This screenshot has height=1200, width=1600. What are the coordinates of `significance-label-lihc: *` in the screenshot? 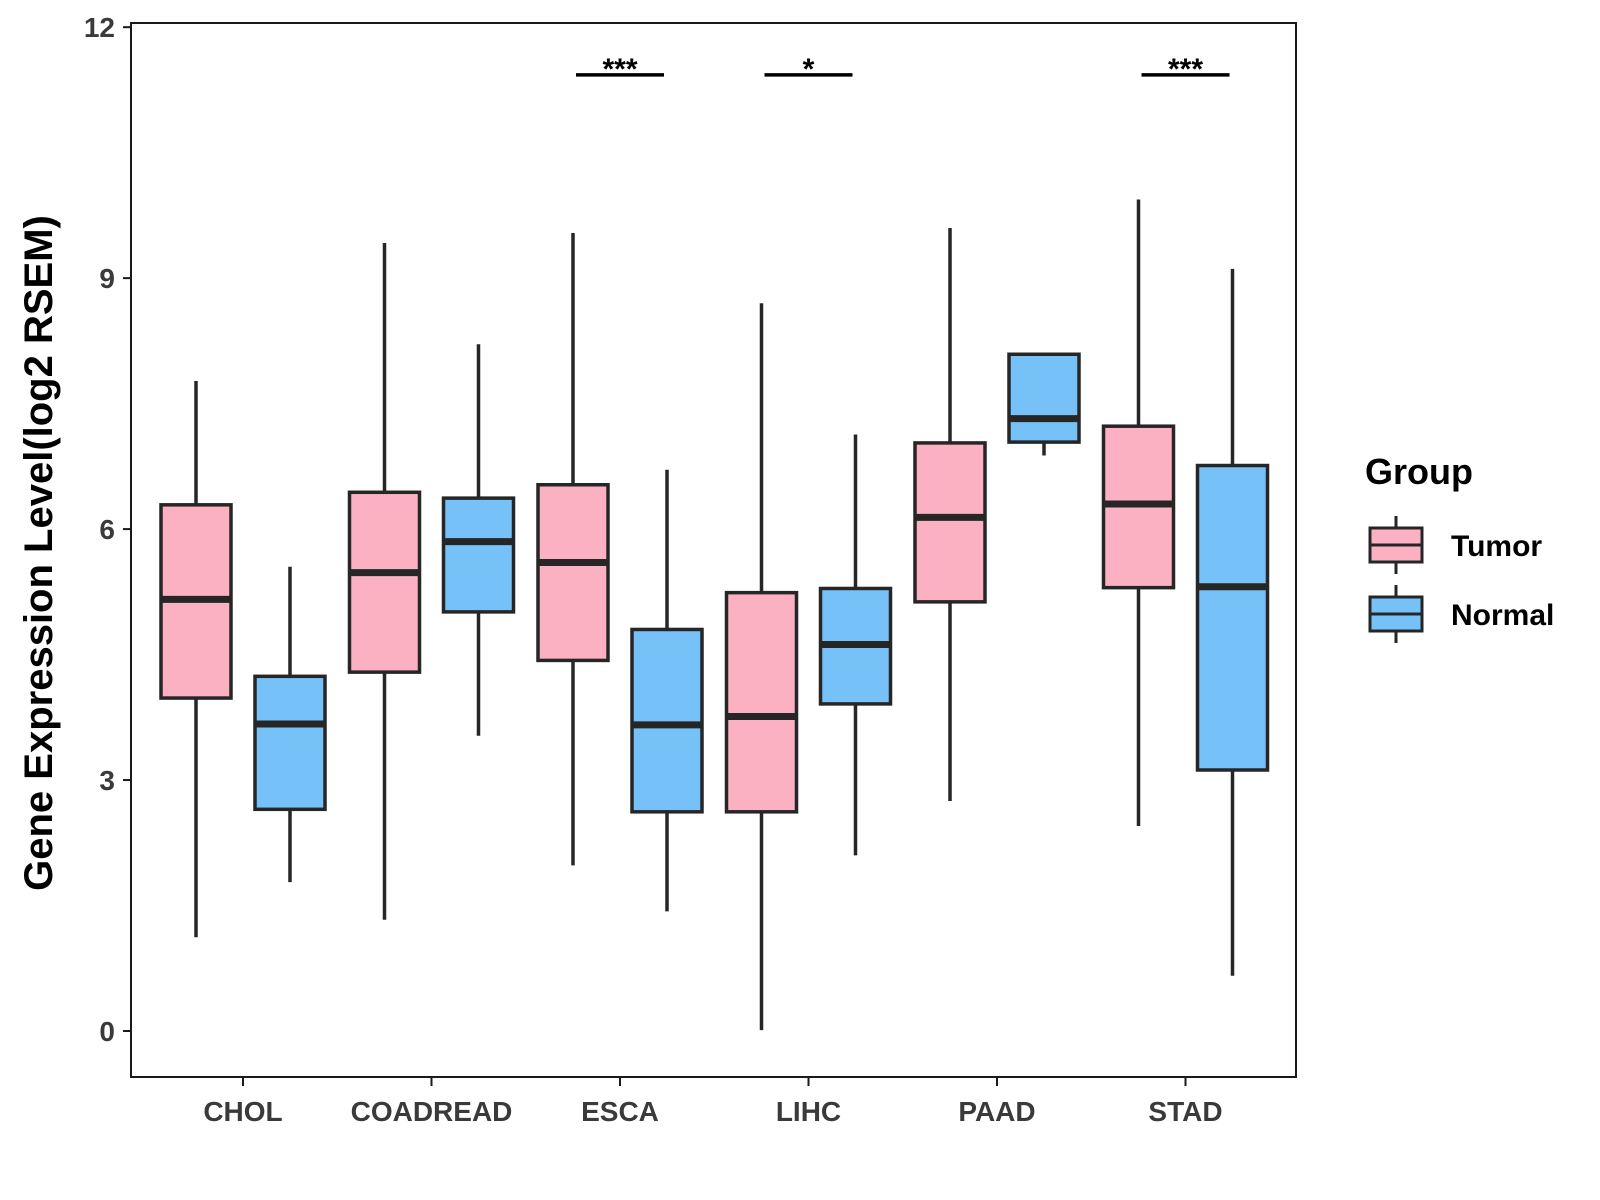 It's located at (809, 69).